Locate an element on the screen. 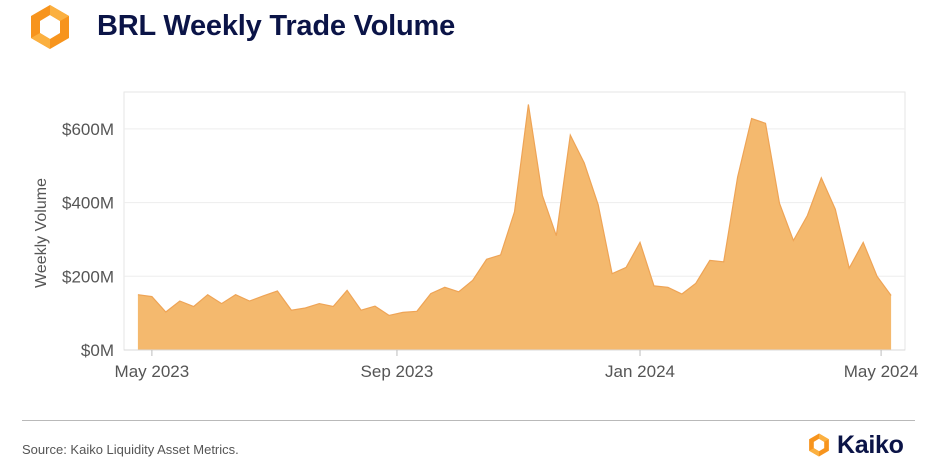 This screenshot has height=465, width=938. kaiko-small-logo-icon is located at coordinates (819, 445).